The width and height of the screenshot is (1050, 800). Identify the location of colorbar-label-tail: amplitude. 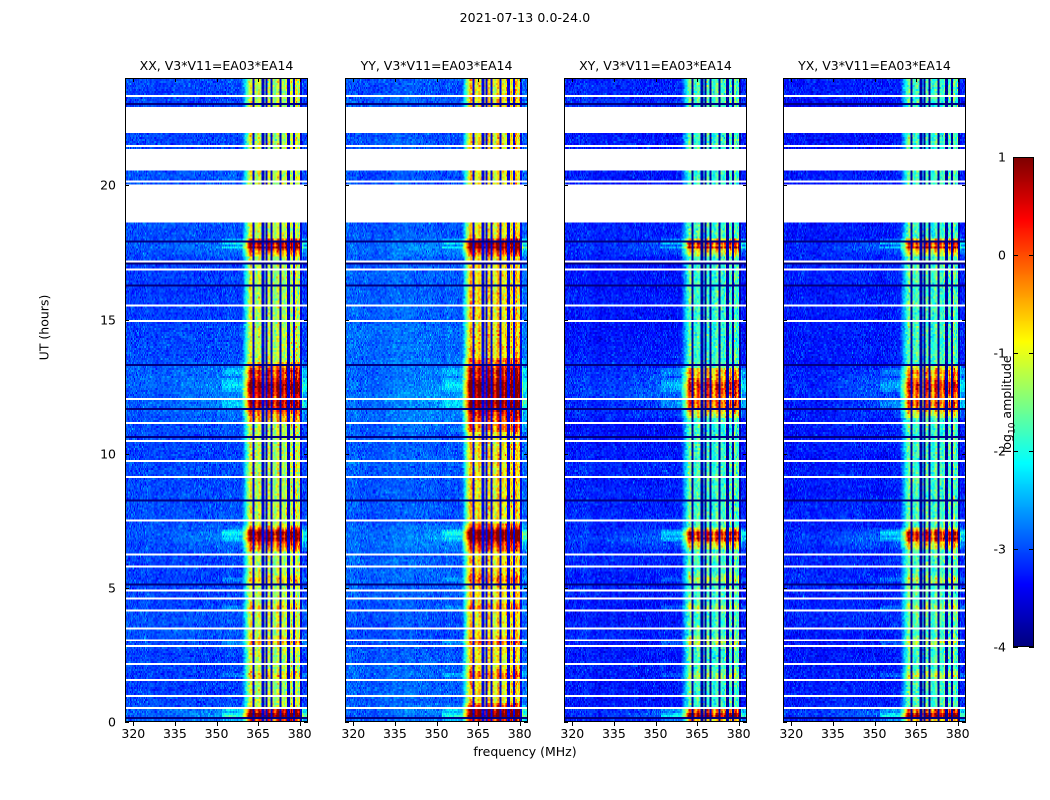
(1006, 389).